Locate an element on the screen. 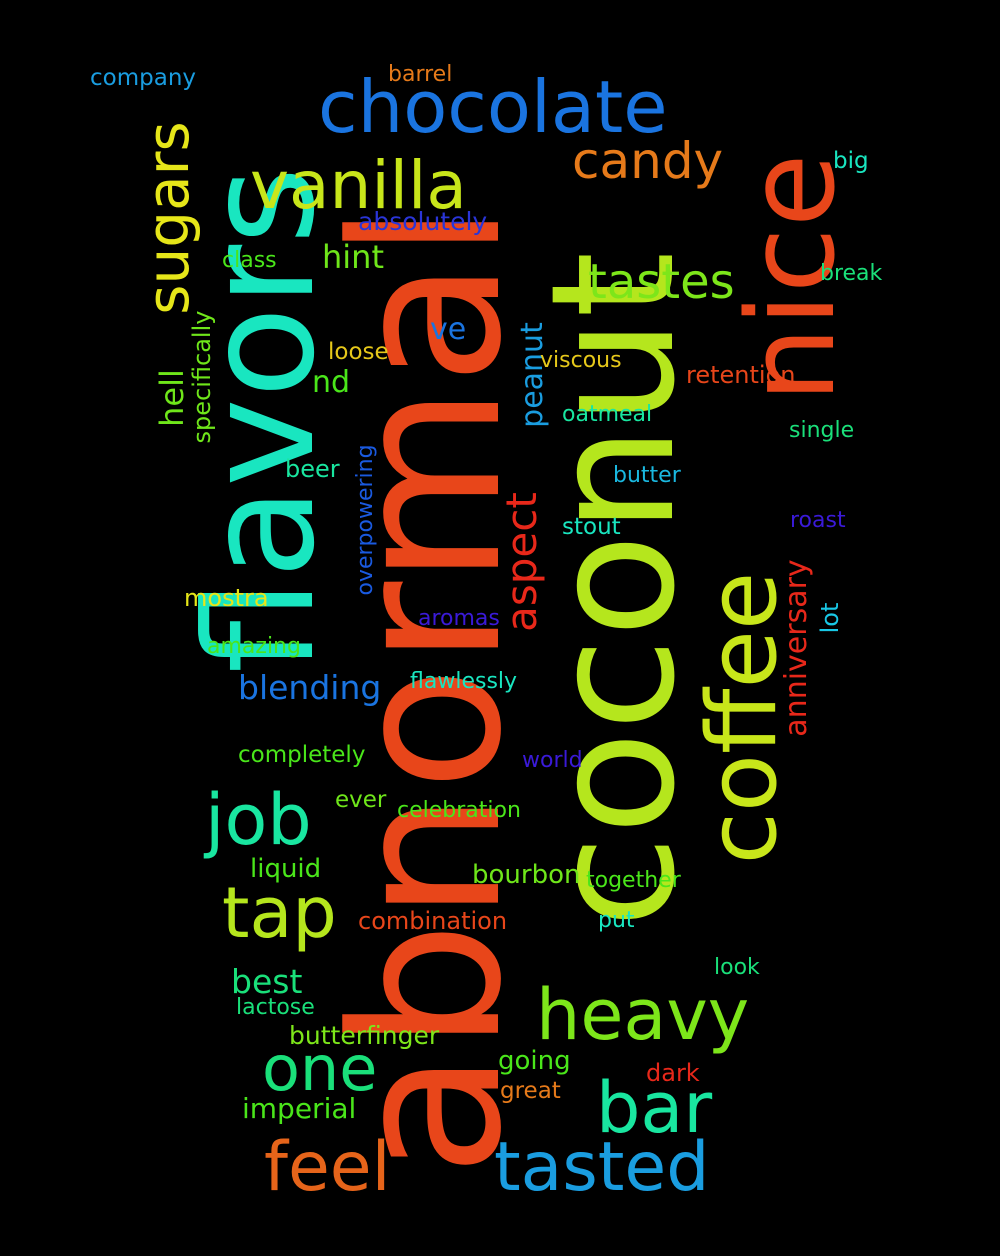 This screenshot has height=1256, width=1000. word-viscous: viscous is located at coordinates (581, 360).